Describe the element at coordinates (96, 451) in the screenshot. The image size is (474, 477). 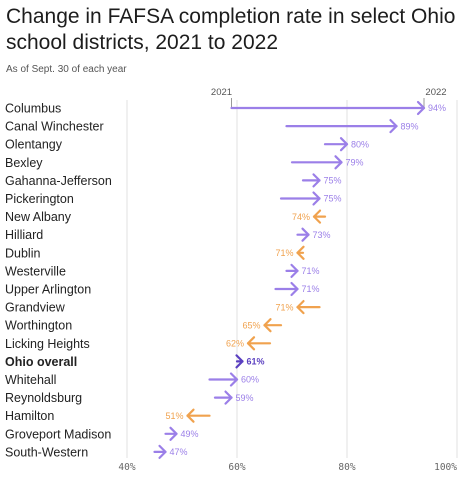
I see `chart-row: South-Western 47%` at that location.